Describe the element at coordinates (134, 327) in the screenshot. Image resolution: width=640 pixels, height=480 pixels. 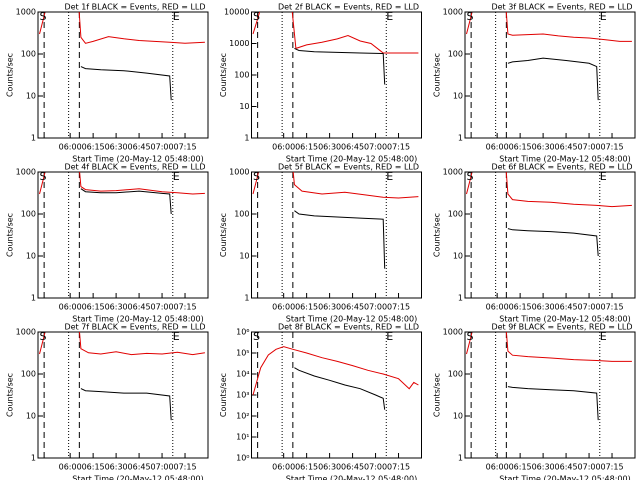
I see `chart-title: Det 7f BLACK = Events, RED = LLD` at that location.